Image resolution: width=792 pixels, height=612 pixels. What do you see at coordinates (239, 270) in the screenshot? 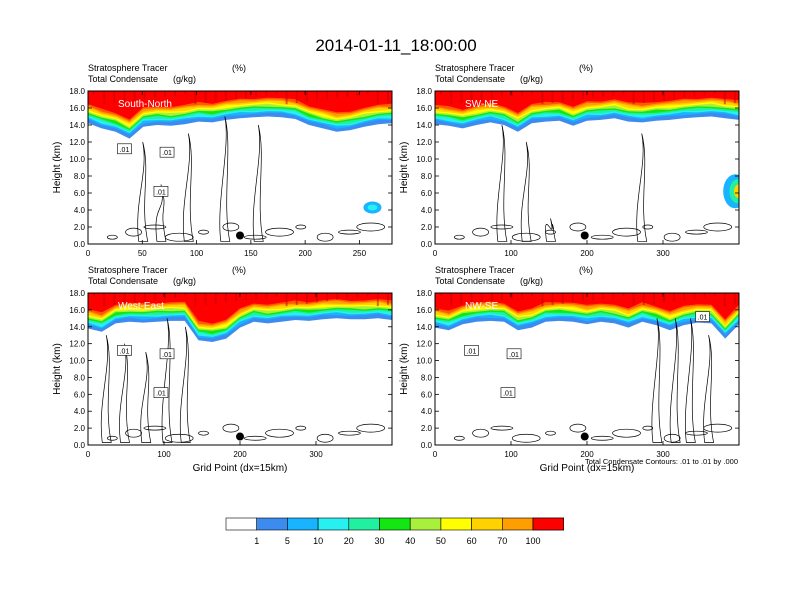
I see `subtitle-tracer-units: (%)` at bounding box center [239, 270].